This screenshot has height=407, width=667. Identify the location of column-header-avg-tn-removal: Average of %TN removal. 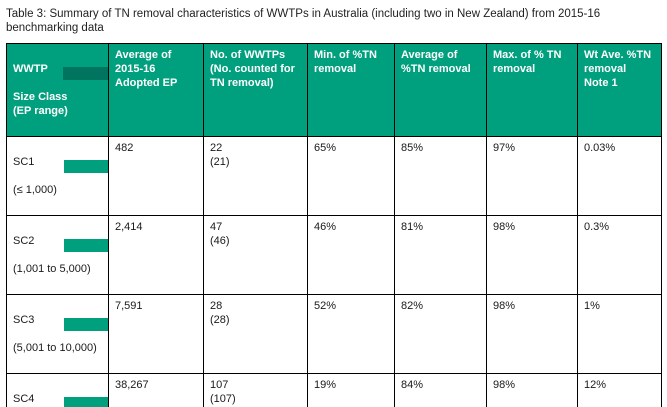
(440, 90).